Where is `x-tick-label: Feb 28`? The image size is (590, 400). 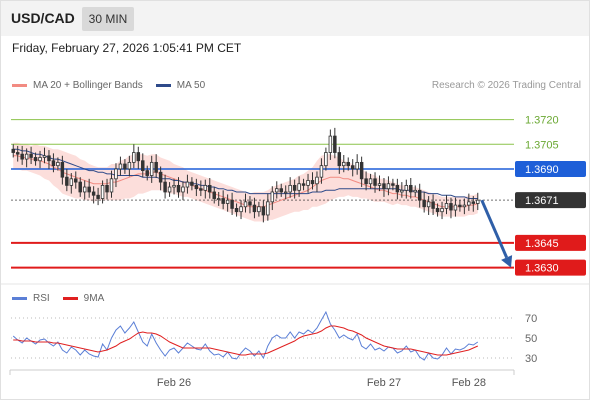
x-tick-label: Feb 28 is located at coordinates (469, 383).